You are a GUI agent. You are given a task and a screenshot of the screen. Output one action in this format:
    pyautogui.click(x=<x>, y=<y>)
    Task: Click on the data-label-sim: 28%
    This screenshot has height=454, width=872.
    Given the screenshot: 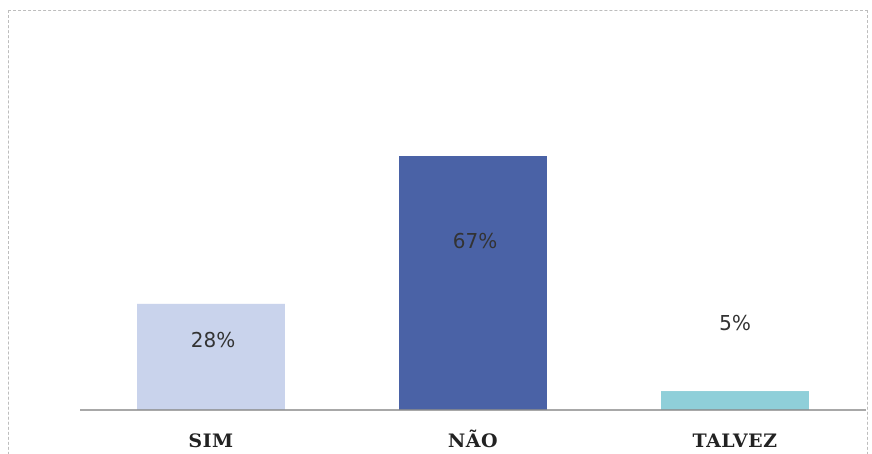 What is the action you would take?
    pyautogui.click(x=213, y=340)
    